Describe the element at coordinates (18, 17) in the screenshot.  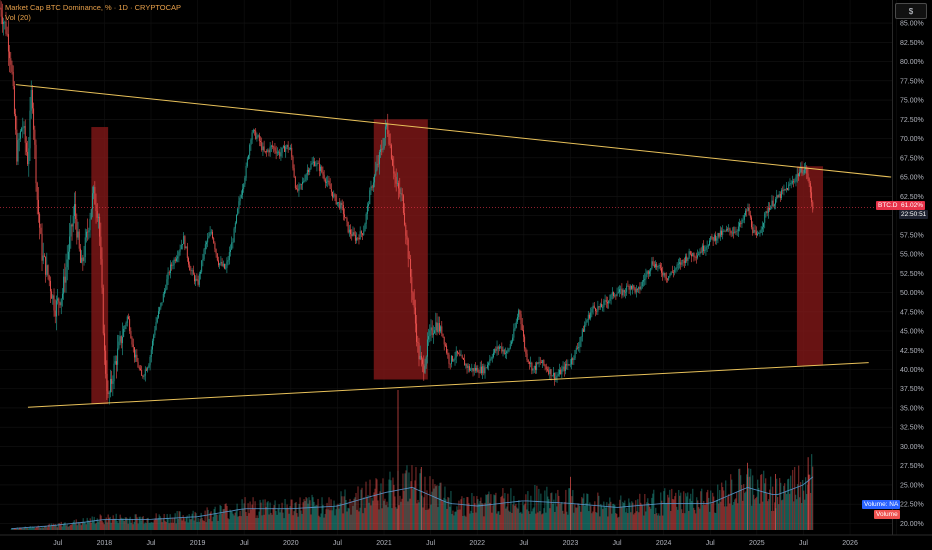
I see `volume-indicator-label: Vol (20)` at that location.